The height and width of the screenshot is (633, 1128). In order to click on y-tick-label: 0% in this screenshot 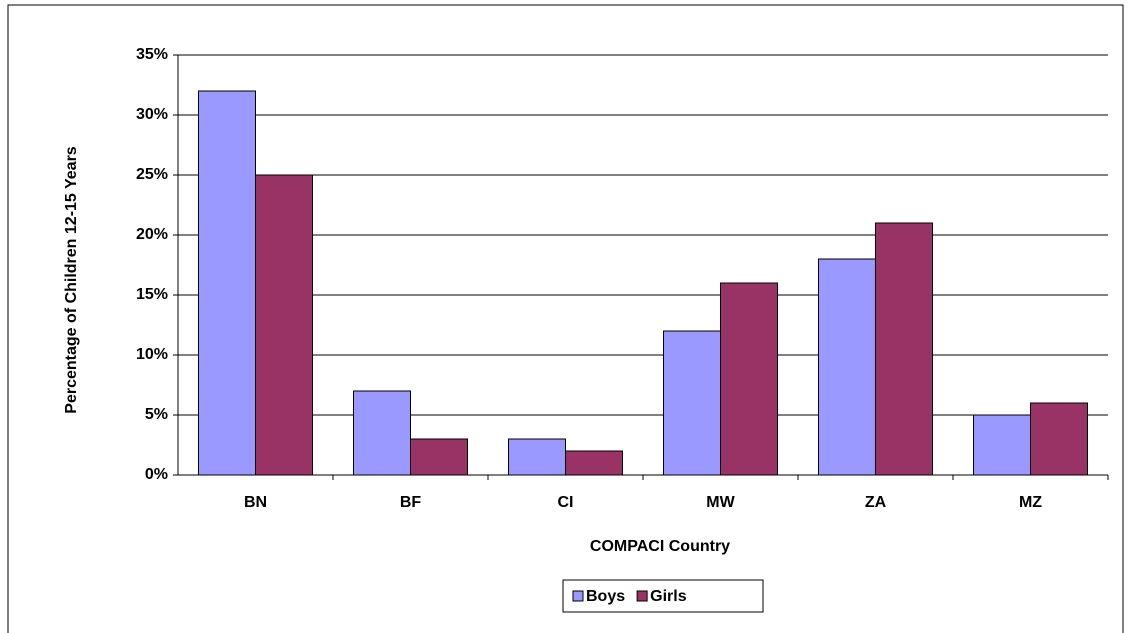, I will do `click(156, 474)`.